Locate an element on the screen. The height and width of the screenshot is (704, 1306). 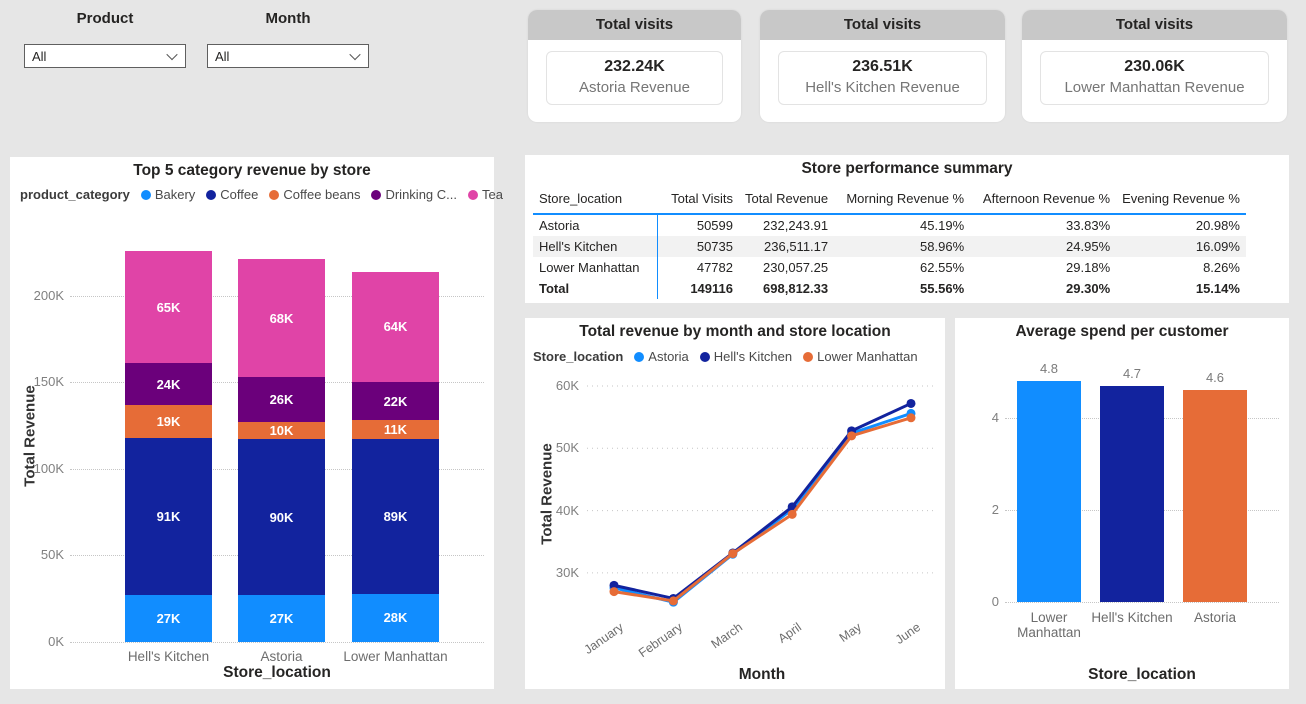
data-label: 68K is located at coordinates (281, 318).